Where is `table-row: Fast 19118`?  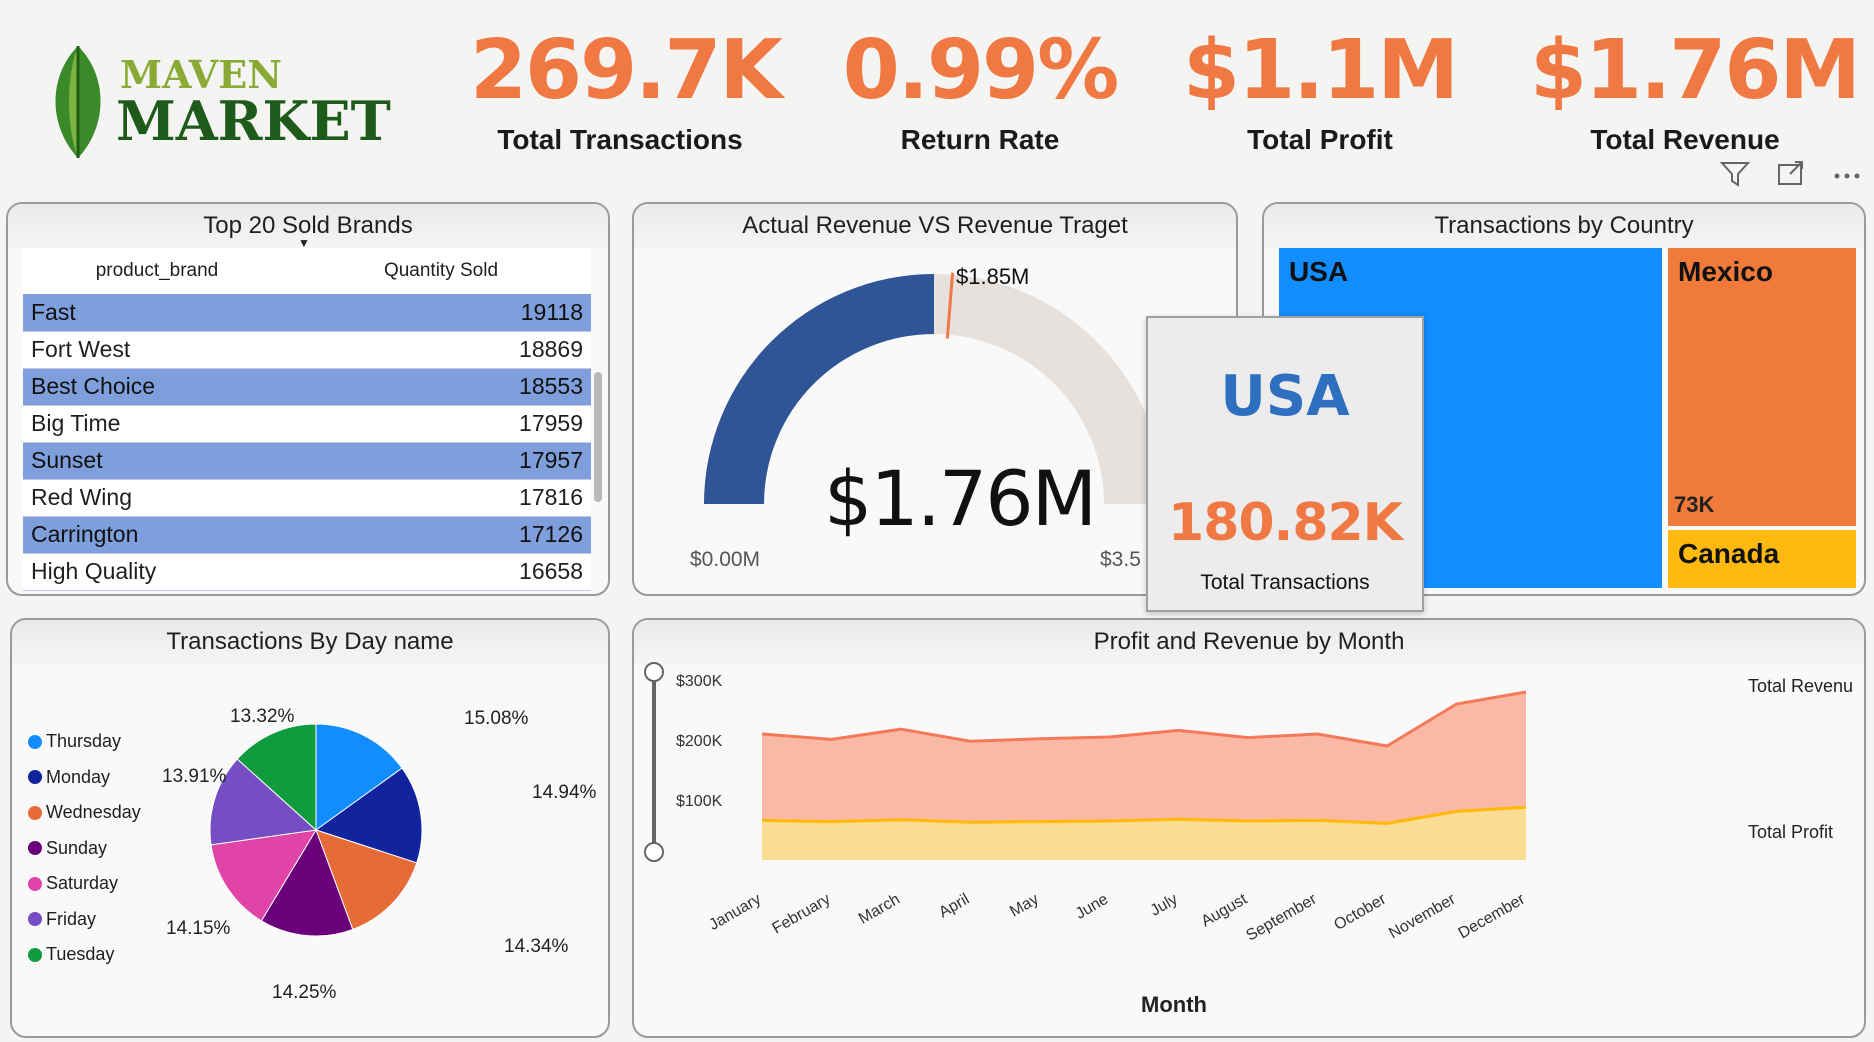
table-row: Fast 19118 is located at coordinates (307, 313).